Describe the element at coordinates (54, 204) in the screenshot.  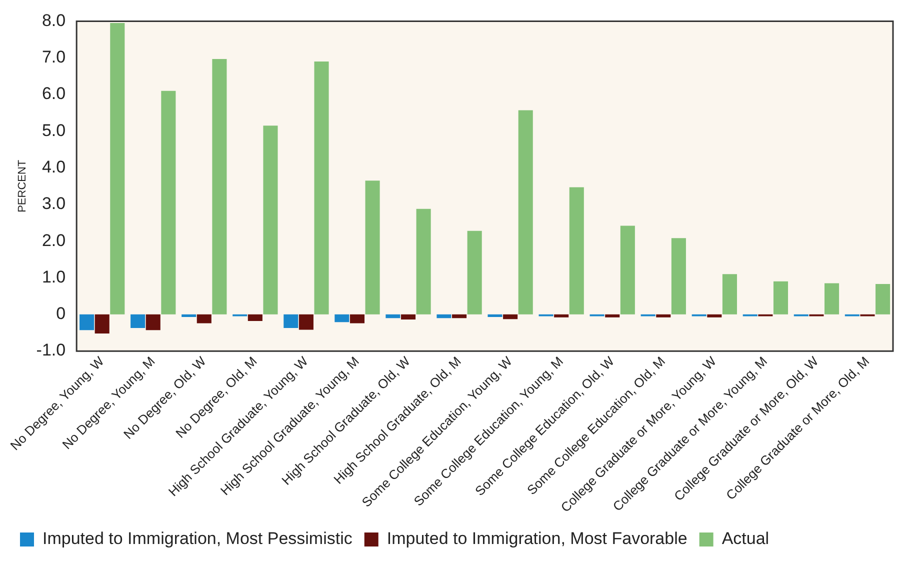
I see `y-tick-label: 3.0` at that location.